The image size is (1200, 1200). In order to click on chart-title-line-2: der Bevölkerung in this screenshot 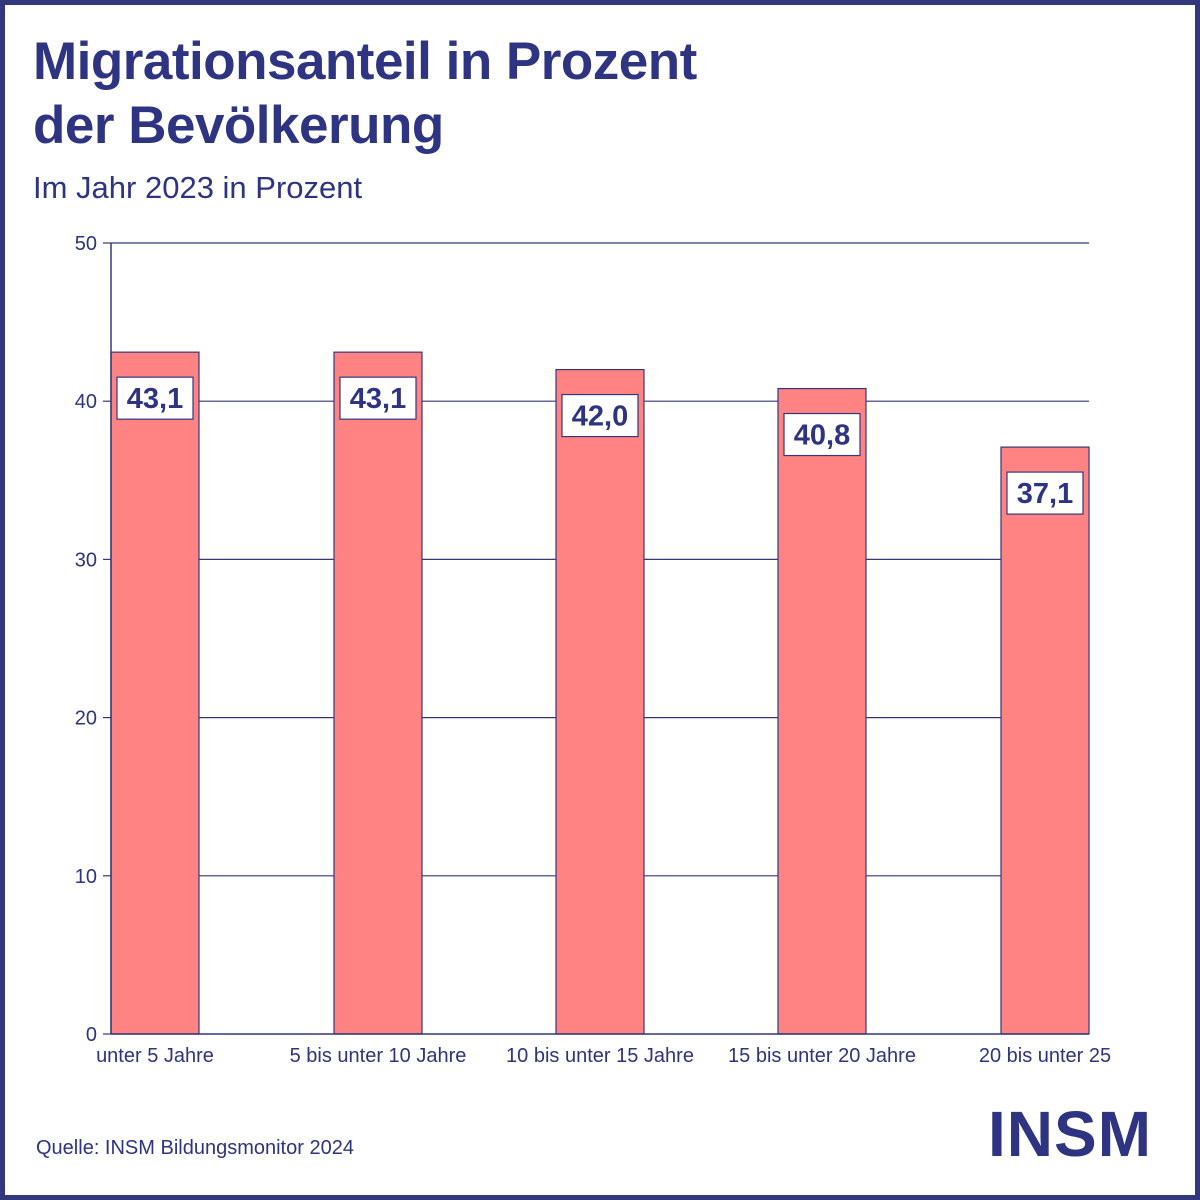, I will do `click(238, 125)`.